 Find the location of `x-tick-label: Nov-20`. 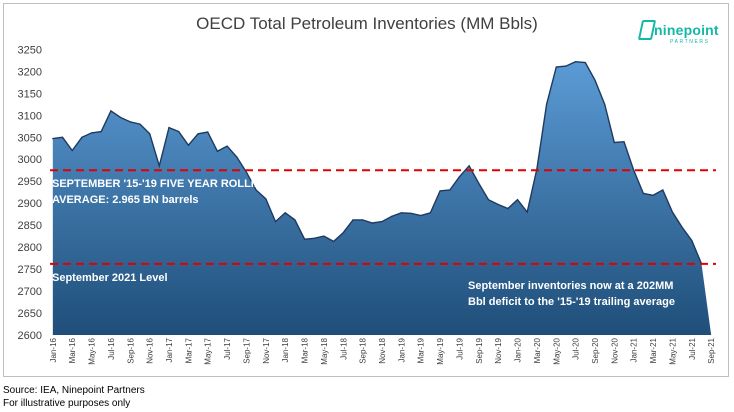

x-tick-label: Nov-20 is located at coordinates (614, 350).